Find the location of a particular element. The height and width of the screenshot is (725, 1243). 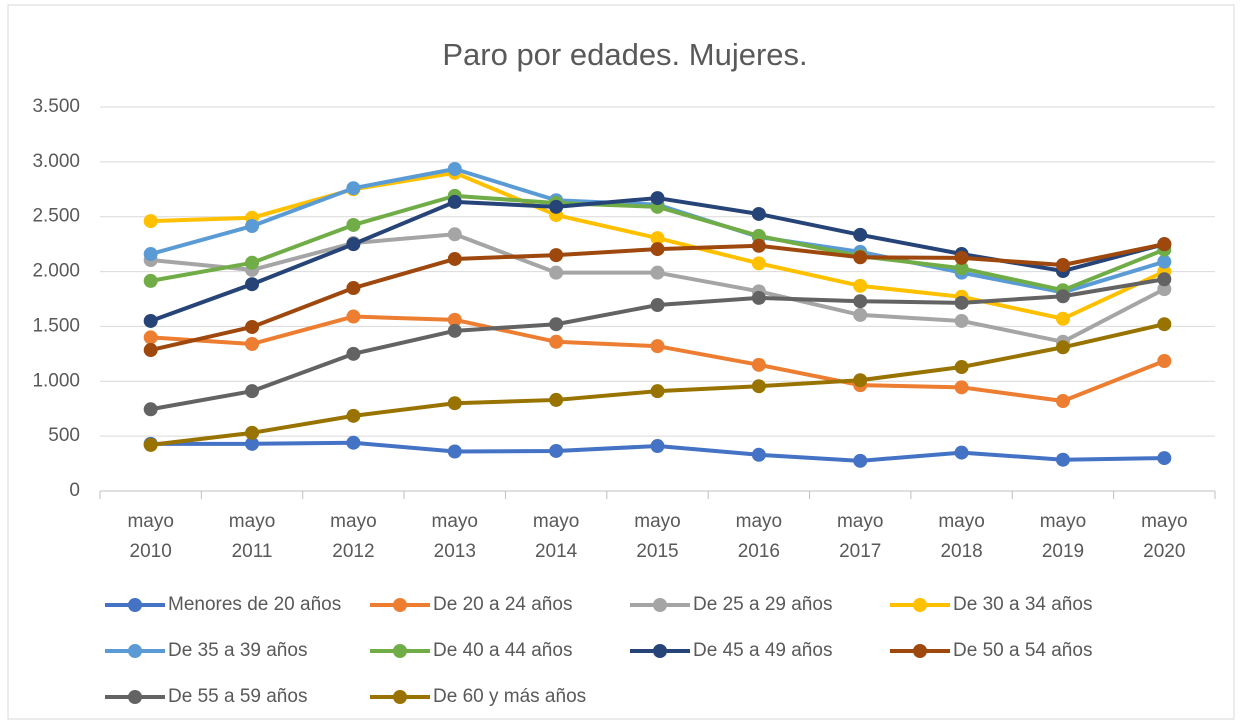

legend-label: De 35 a 39 años is located at coordinates (237, 650).